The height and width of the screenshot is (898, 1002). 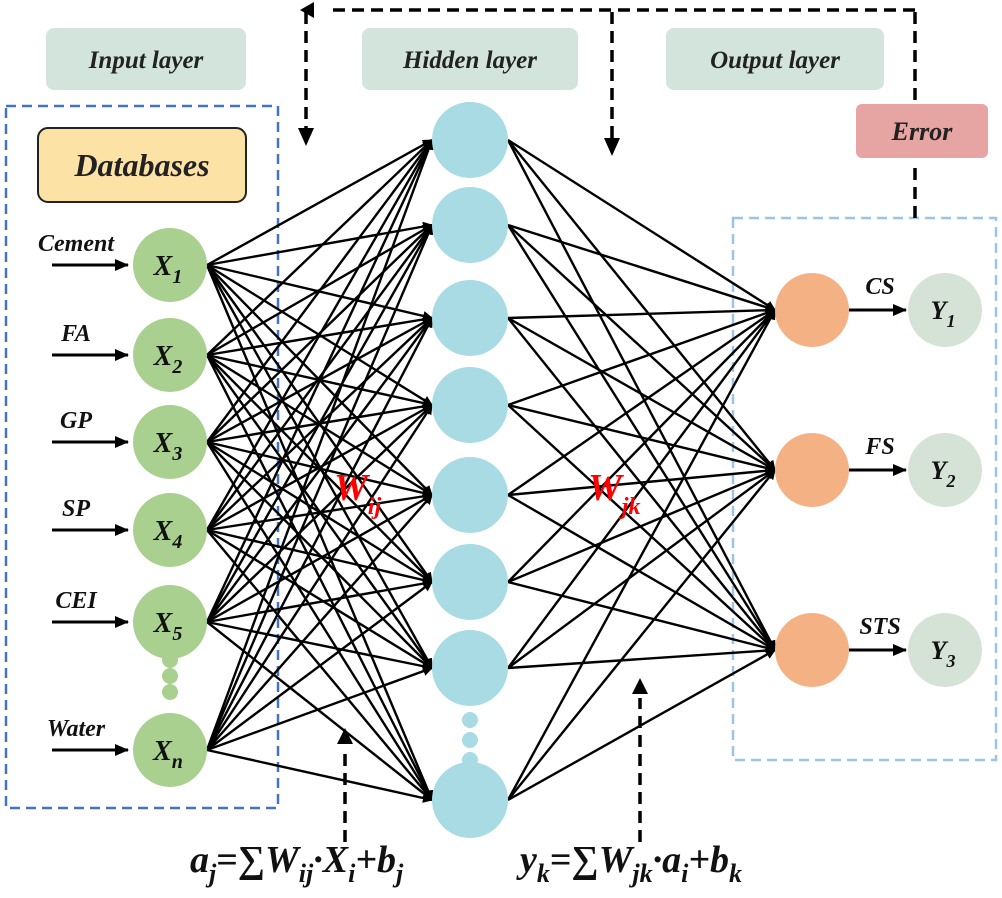 What do you see at coordinates (76, 729) in the screenshot?
I see `input-name-label: Water` at bounding box center [76, 729].